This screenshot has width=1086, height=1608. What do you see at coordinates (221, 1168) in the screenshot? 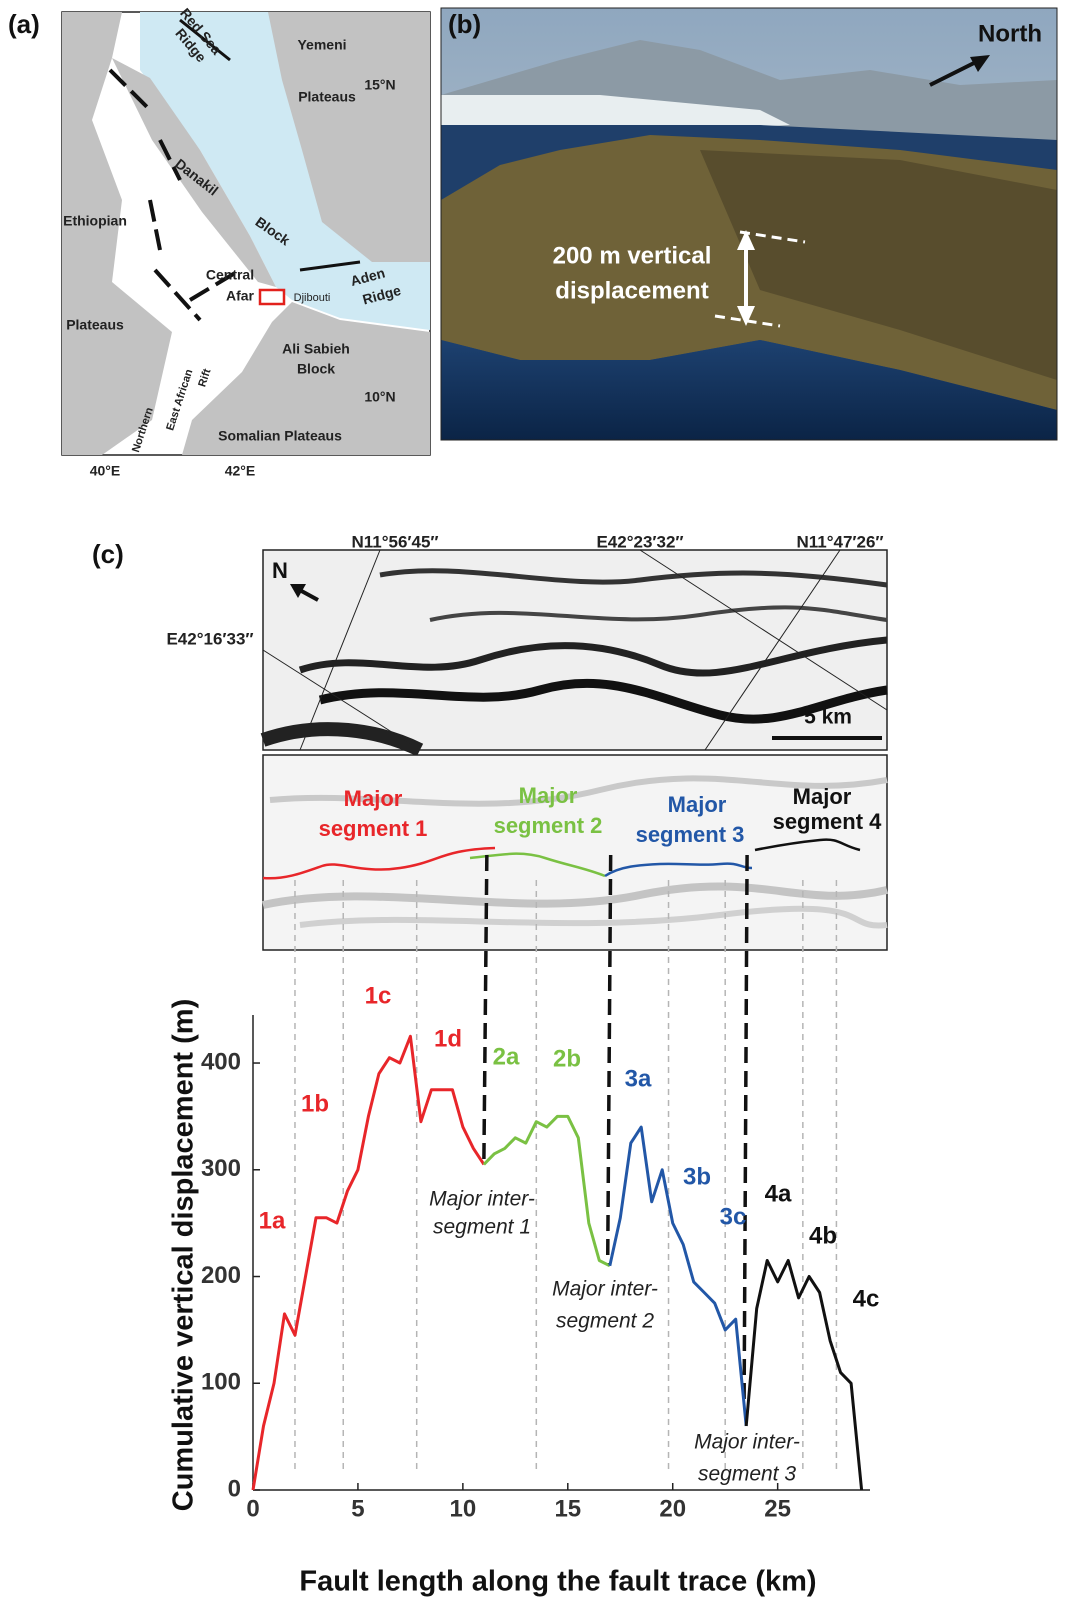
I see `y-tick-label: 300` at bounding box center [221, 1168].